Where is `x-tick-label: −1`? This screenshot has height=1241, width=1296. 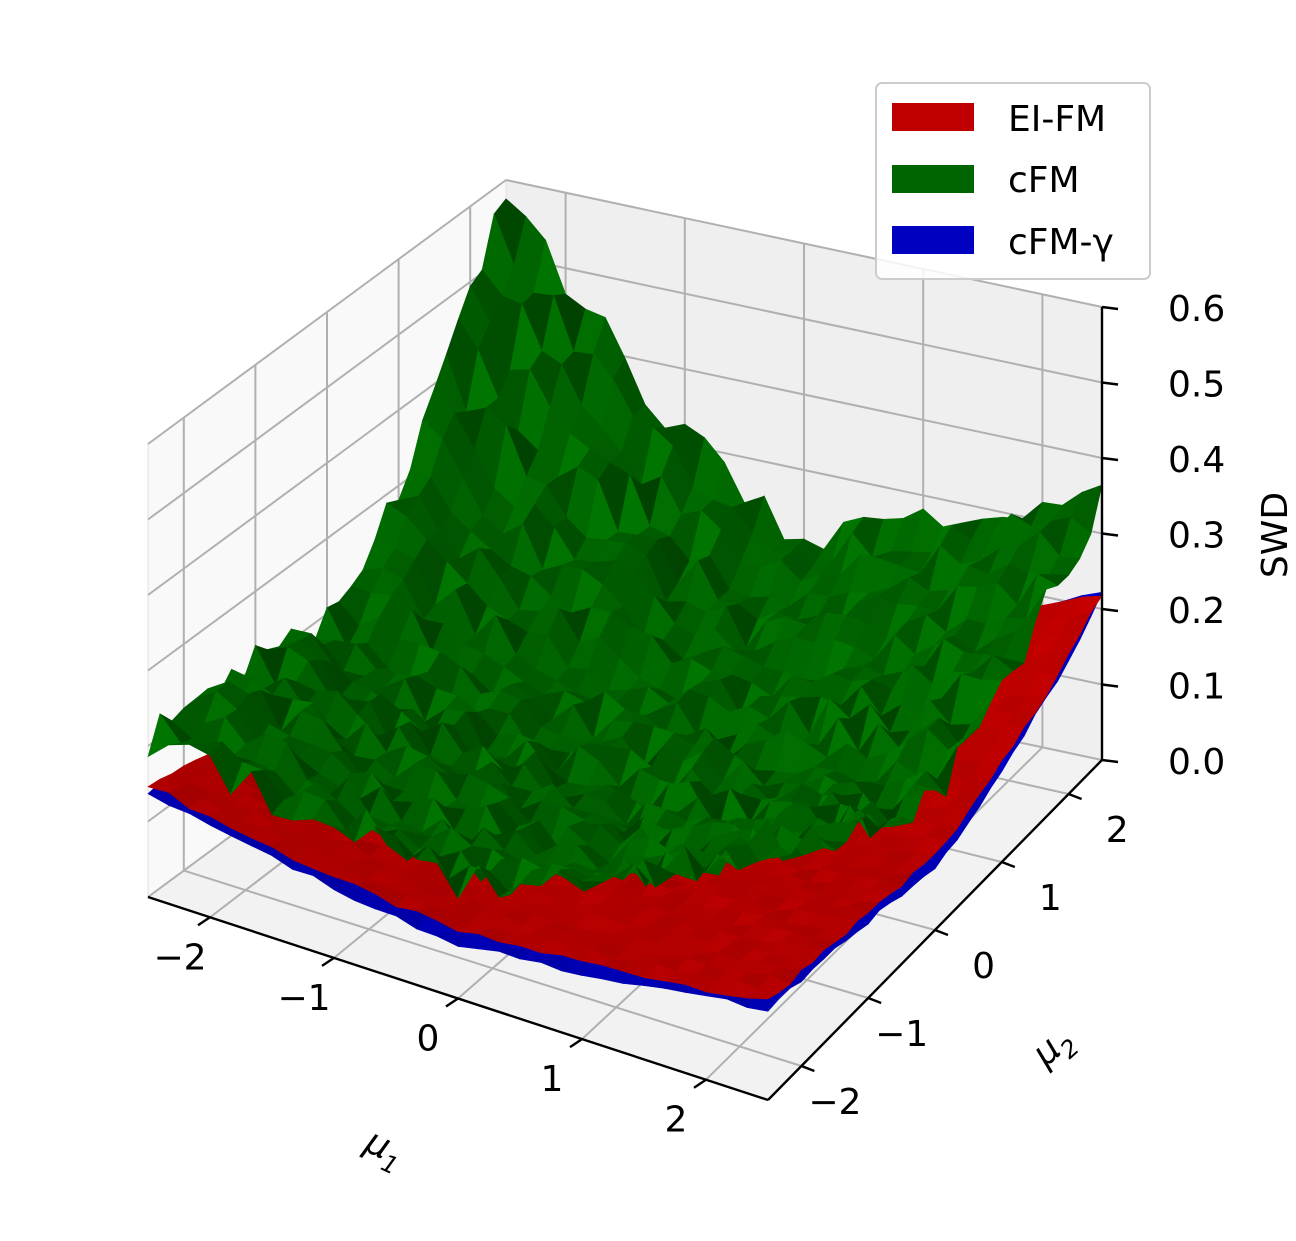 x-tick-label: −1 is located at coordinates (303, 998).